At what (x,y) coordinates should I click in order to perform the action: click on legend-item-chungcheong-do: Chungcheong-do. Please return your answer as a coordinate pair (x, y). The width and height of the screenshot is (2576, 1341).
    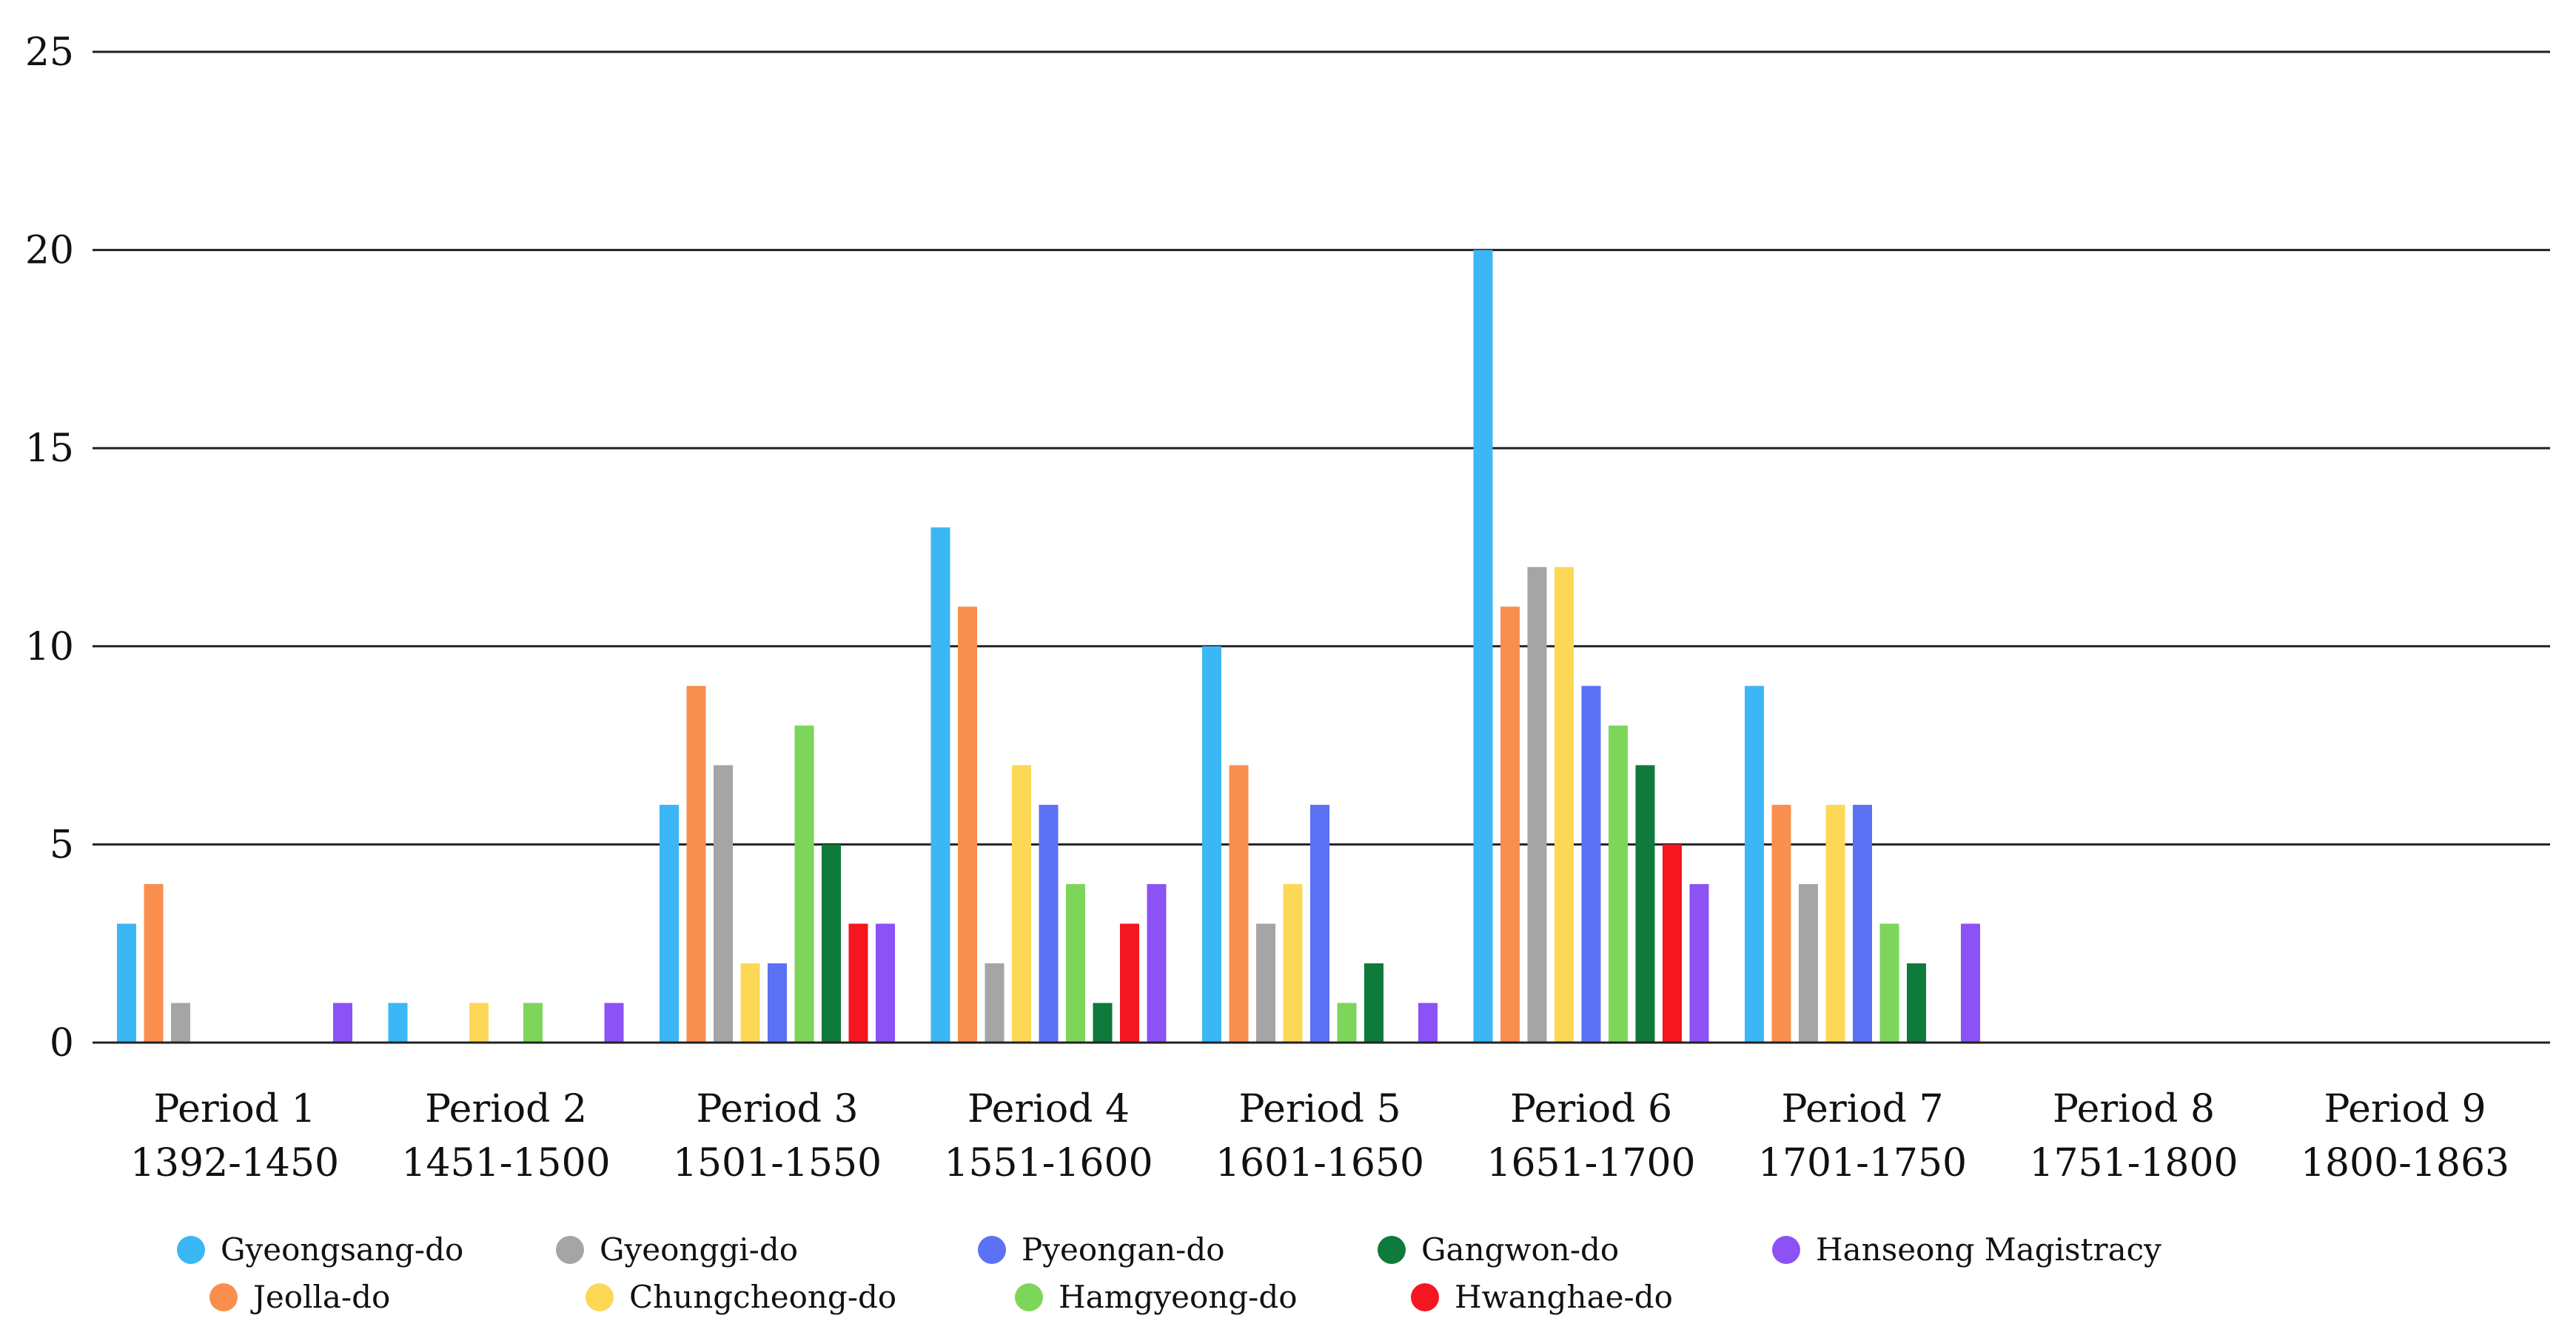
    Looking at the image, I should click on (741, 1297).